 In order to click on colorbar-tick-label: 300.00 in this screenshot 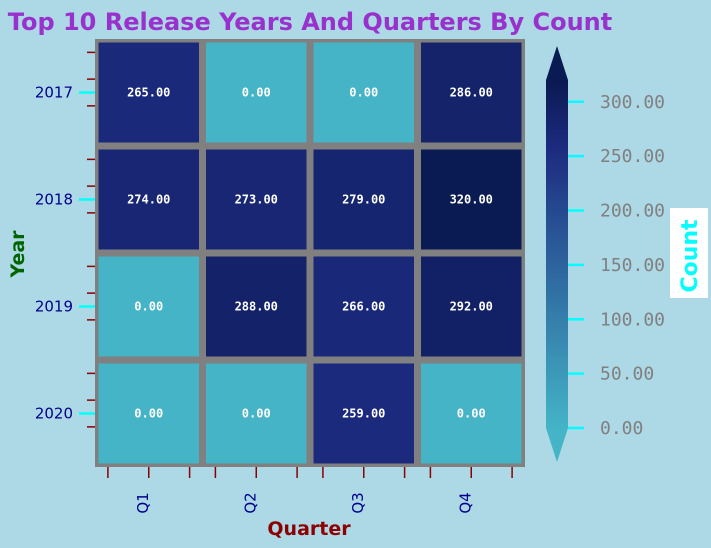, I will do `click(632, 102)`.